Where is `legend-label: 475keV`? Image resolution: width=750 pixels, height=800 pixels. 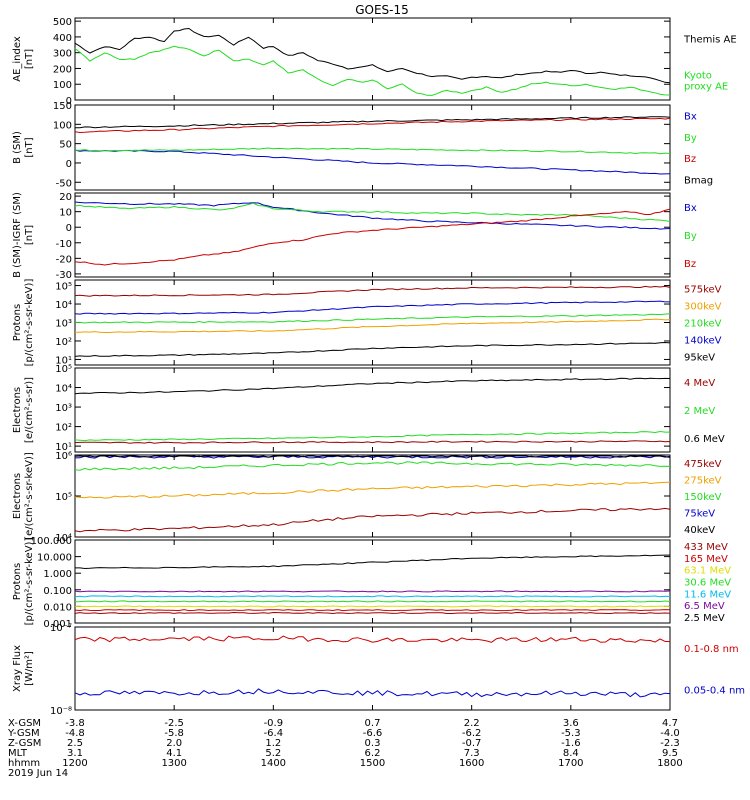
legend-label: 475keV is located at coordinates (703, 464).